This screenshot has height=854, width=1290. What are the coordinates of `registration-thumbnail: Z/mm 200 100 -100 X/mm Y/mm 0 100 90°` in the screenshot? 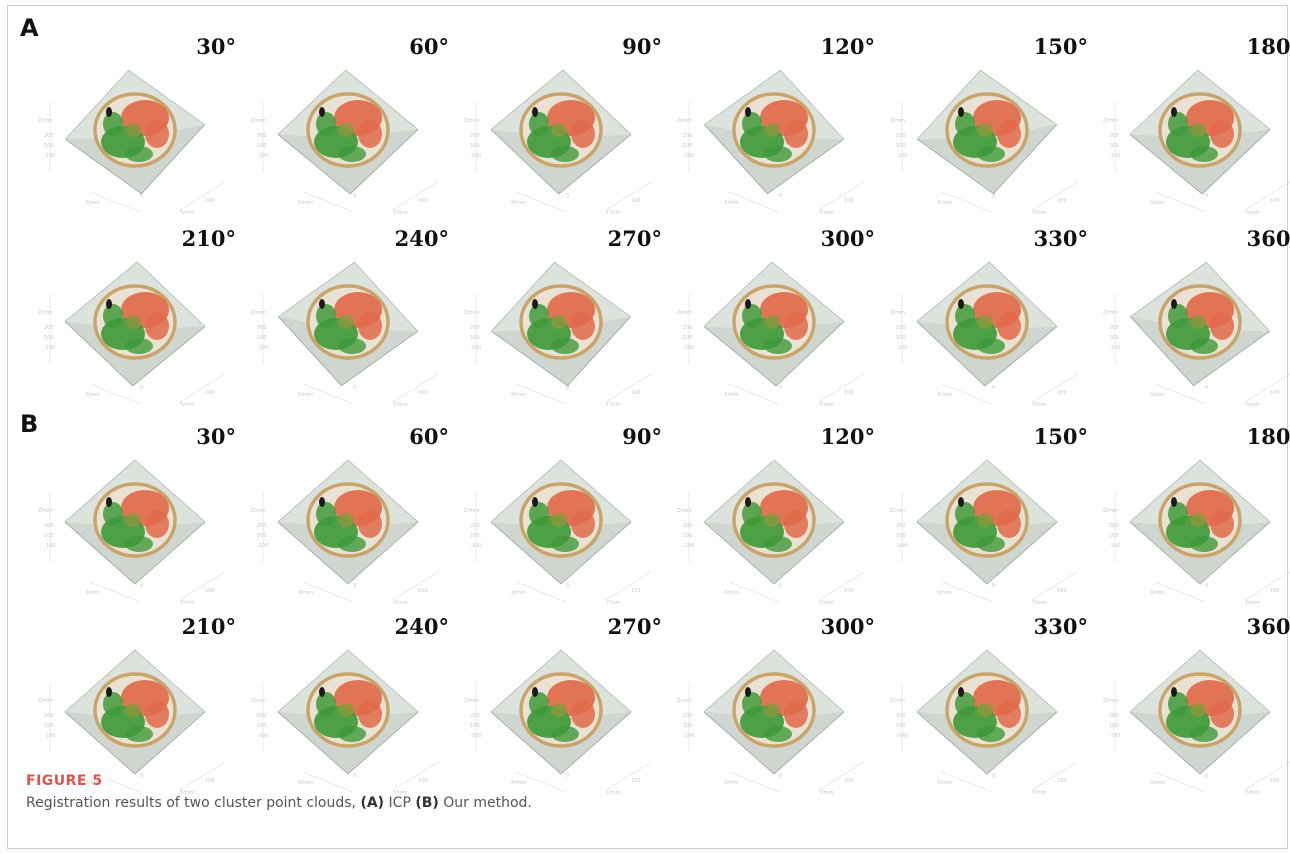 It's located at (561, 124).